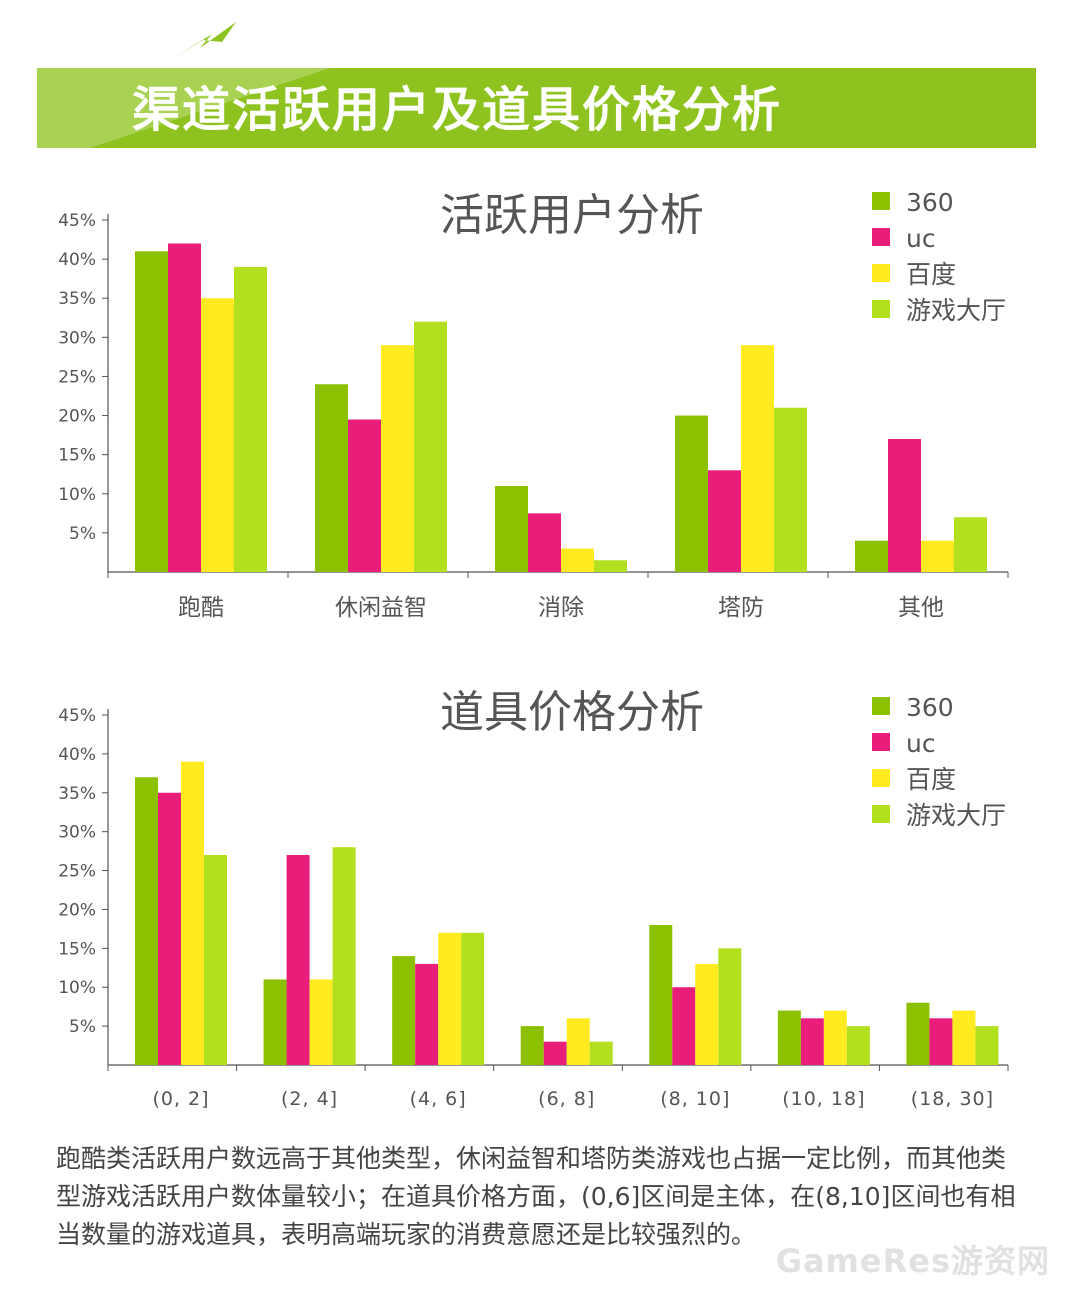 The image size is (1074, 1294). What do you see at coordinates (941, 1041) in the screenshot?
I see `bar-uc-(18, 30]` at bounding box center [941, 1041].